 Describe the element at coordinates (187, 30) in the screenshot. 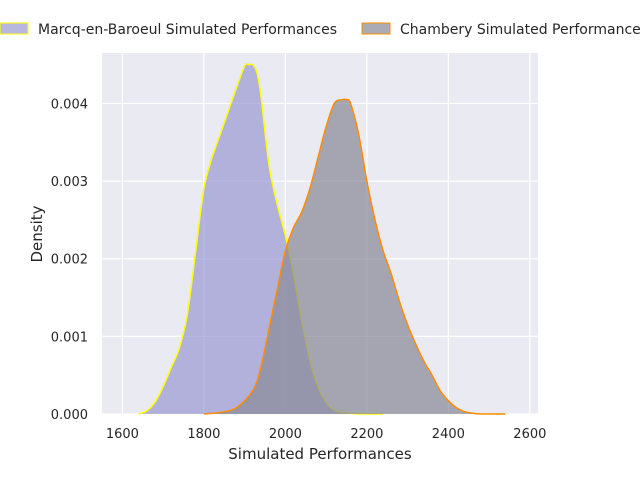

I see `legend-label: Marcq-en-Baroeul Simulated Performances` at that location.